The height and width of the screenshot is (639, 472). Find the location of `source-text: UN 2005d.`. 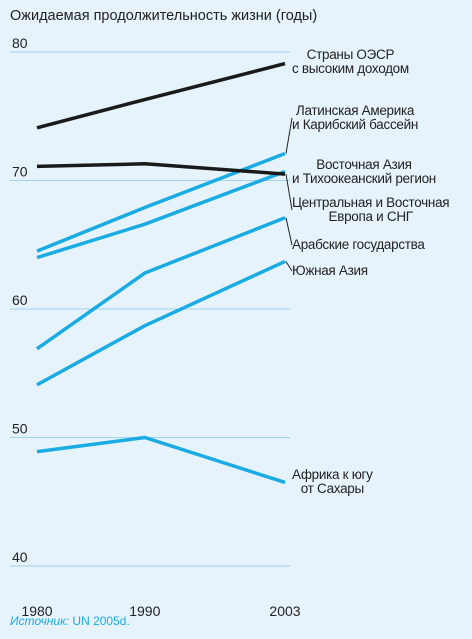

source-text: UN 2005d. is located at coordinates (101, 621).